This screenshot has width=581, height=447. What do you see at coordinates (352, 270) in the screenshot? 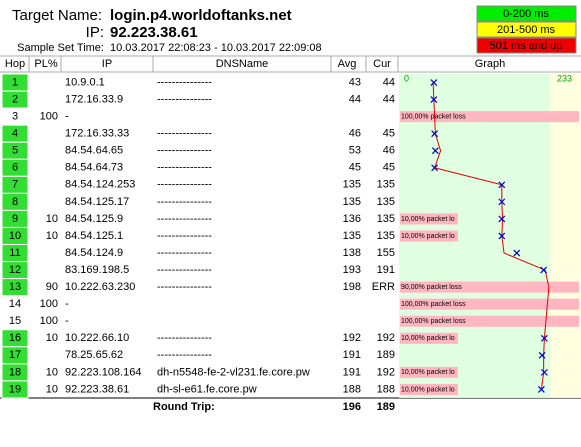
I see `avg: 193` at bounding box center [352, 270].